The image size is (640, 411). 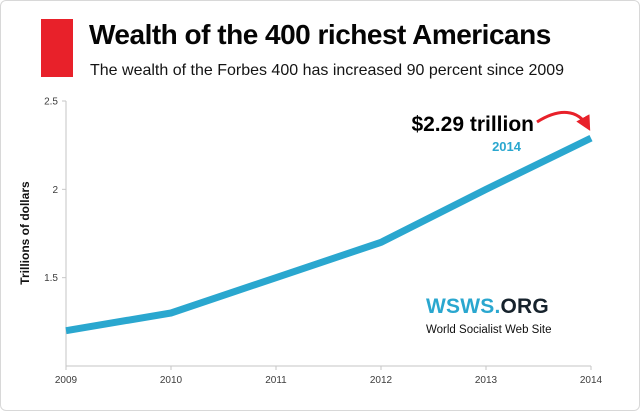 What do you see at coordinates (486, 380) in the screenshot?
I see `x-tick-label: 2013` at bounding box center [486, 380].